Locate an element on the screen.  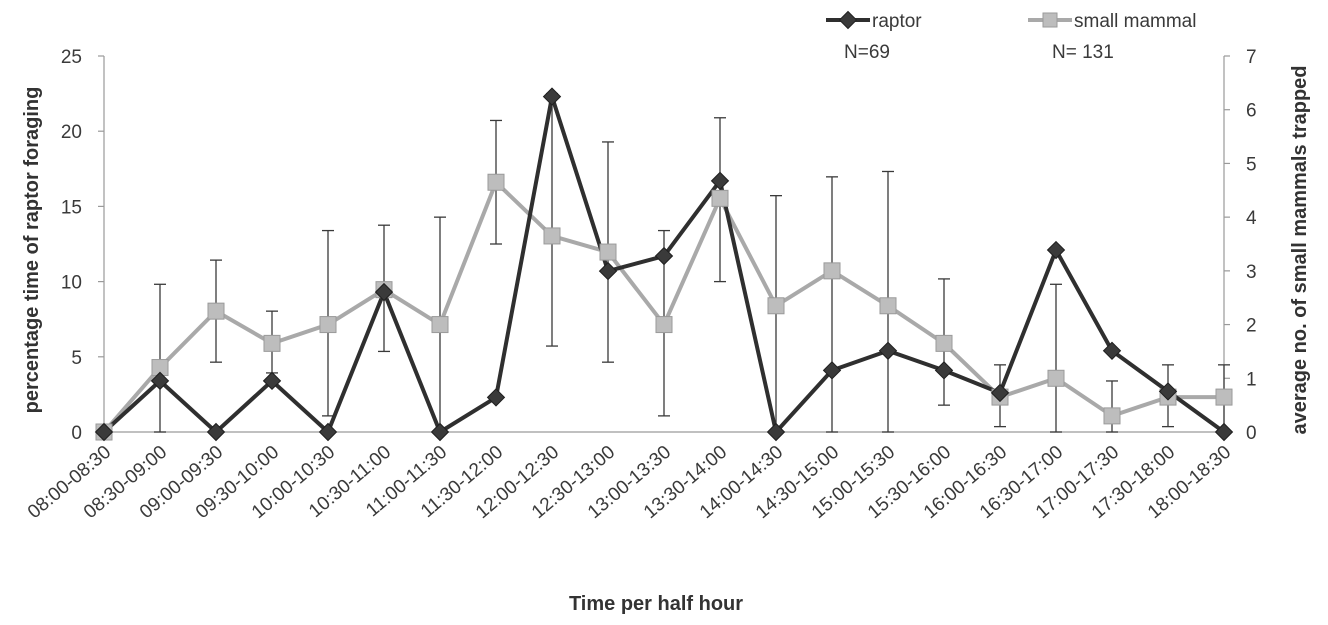
y-tick-label: 5 is located at coordinates (76, 358).